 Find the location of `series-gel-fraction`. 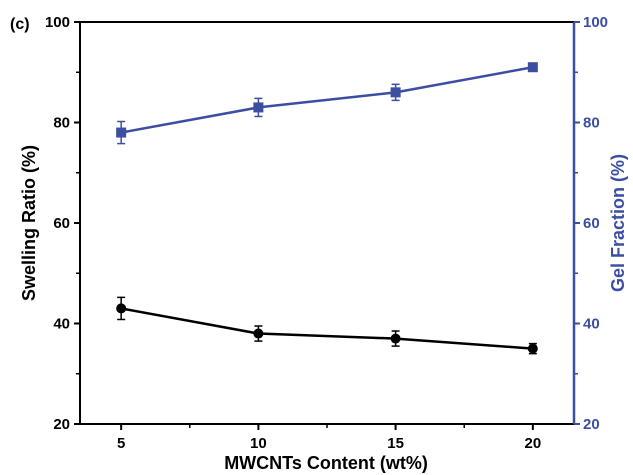

series-gel-fraction is located at coordinates (327, 103).